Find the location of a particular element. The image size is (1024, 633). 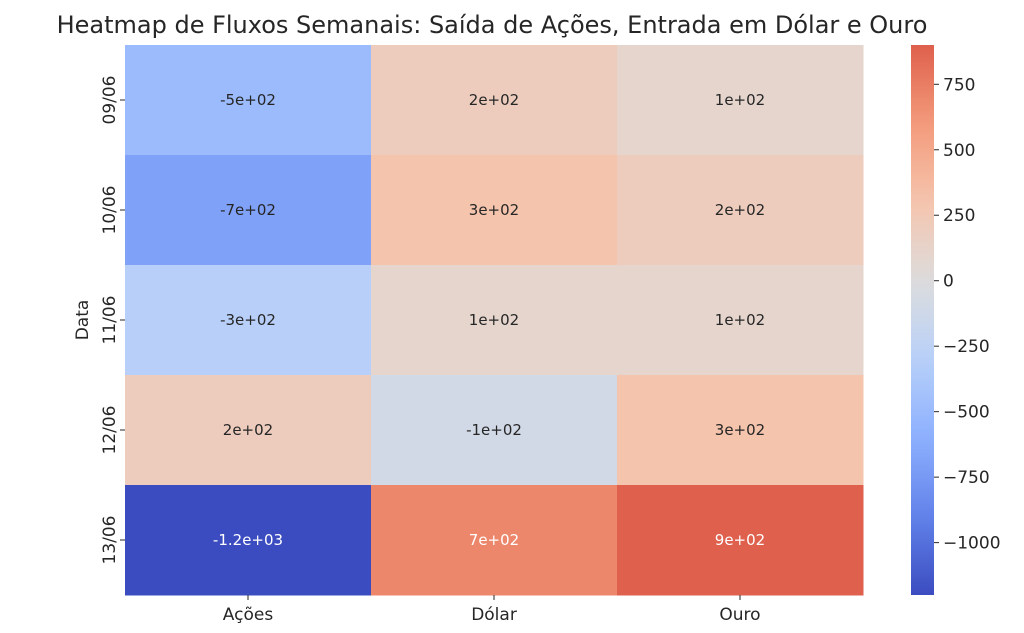

x-tick-label: Ações is located at coordinates (248, 615).